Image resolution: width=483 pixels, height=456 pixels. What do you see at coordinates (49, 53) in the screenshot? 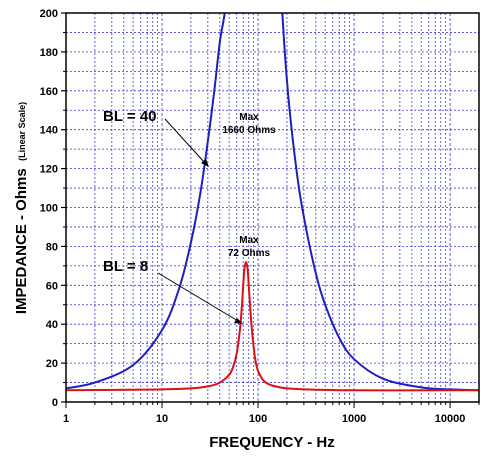
I see `y-tick-label: 180` at bounding box center [49, 53].